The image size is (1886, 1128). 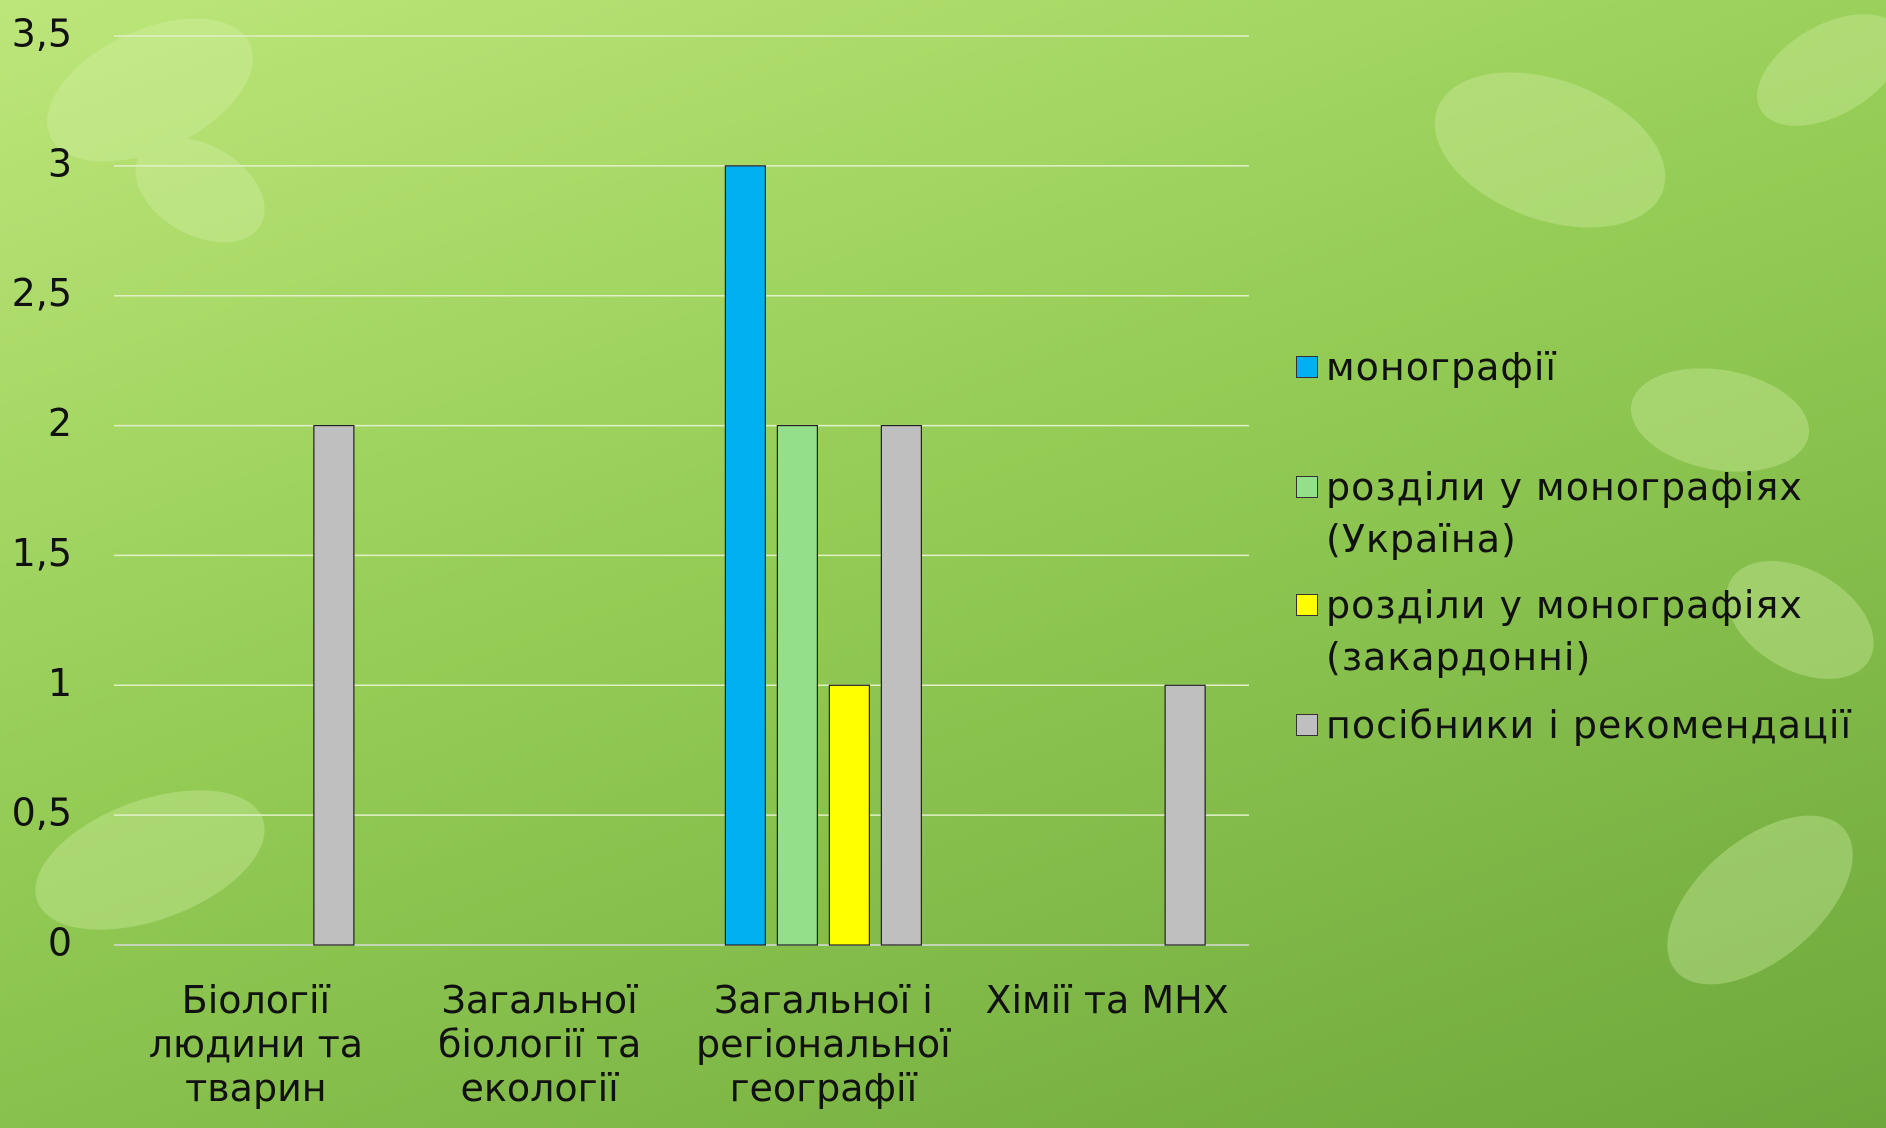 What do you see at coordinates (60, 423) in the screenshot?
I see `y-tick-label: 2` at bounding box center [60, 423].